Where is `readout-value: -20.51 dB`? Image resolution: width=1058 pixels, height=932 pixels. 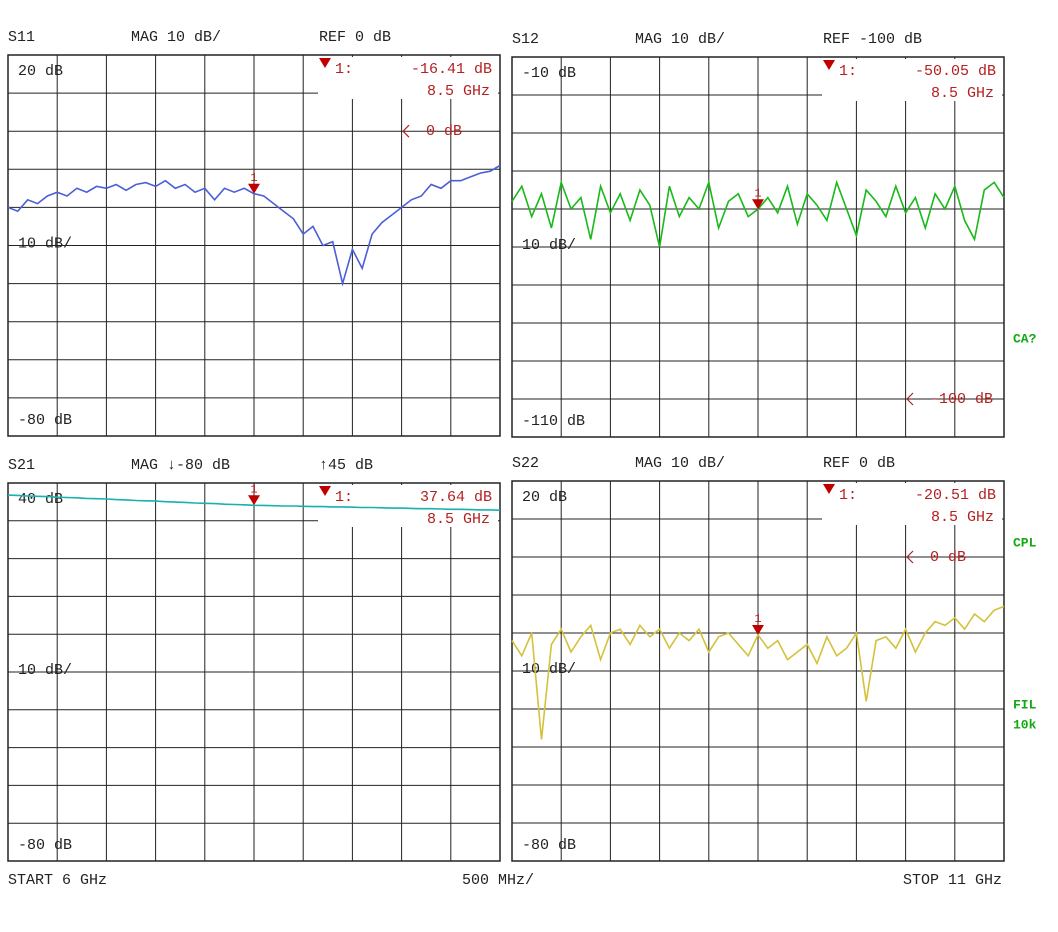
readout-value: -20.51 dB is located at coordinates (955, 495).